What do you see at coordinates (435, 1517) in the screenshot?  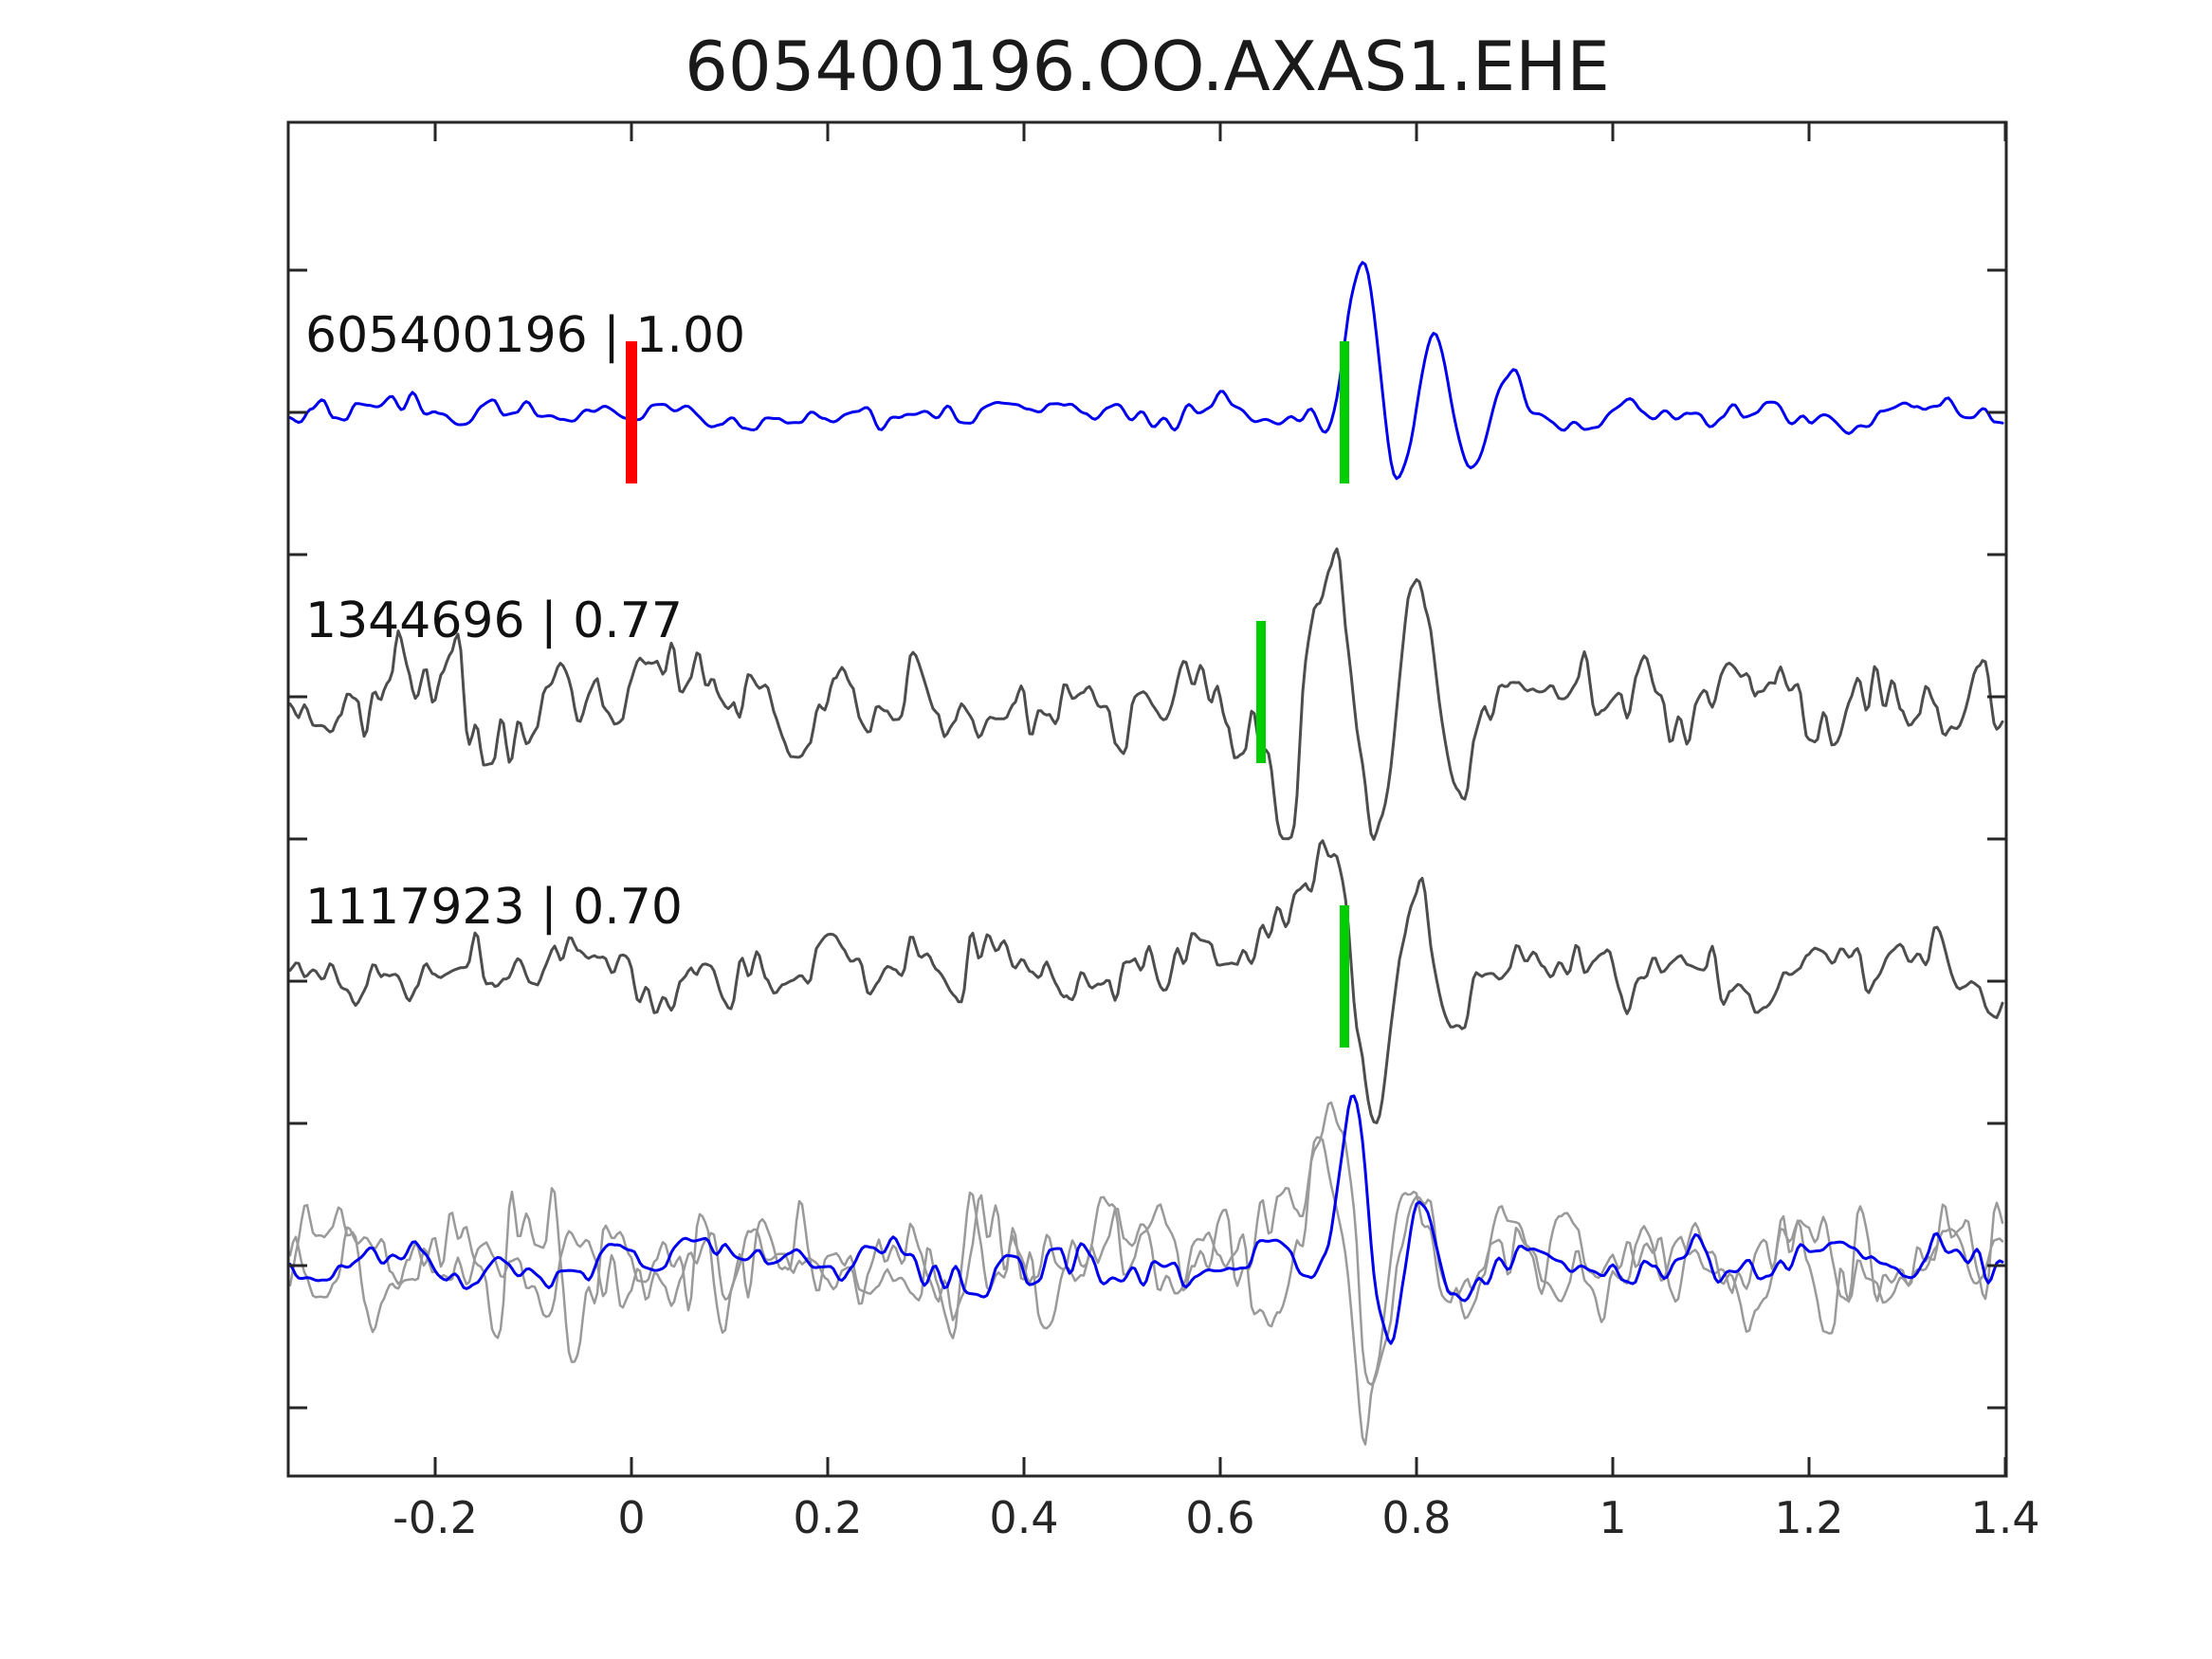 I see `x-tick-label--0.2: -0.2` at bounding box center [435, 1517].